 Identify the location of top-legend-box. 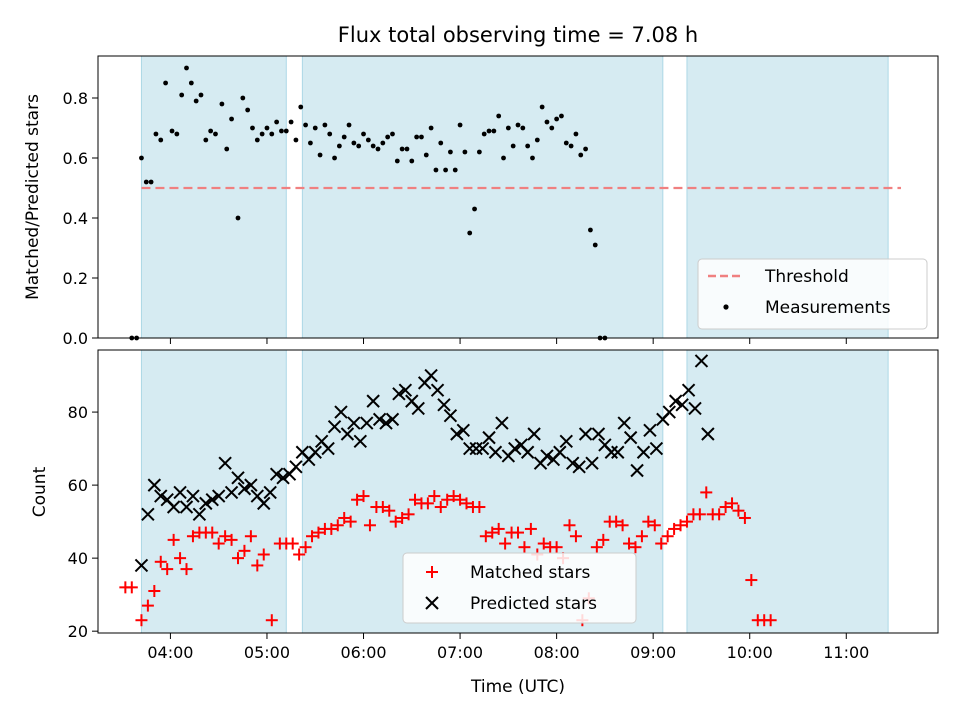
(812, 294).